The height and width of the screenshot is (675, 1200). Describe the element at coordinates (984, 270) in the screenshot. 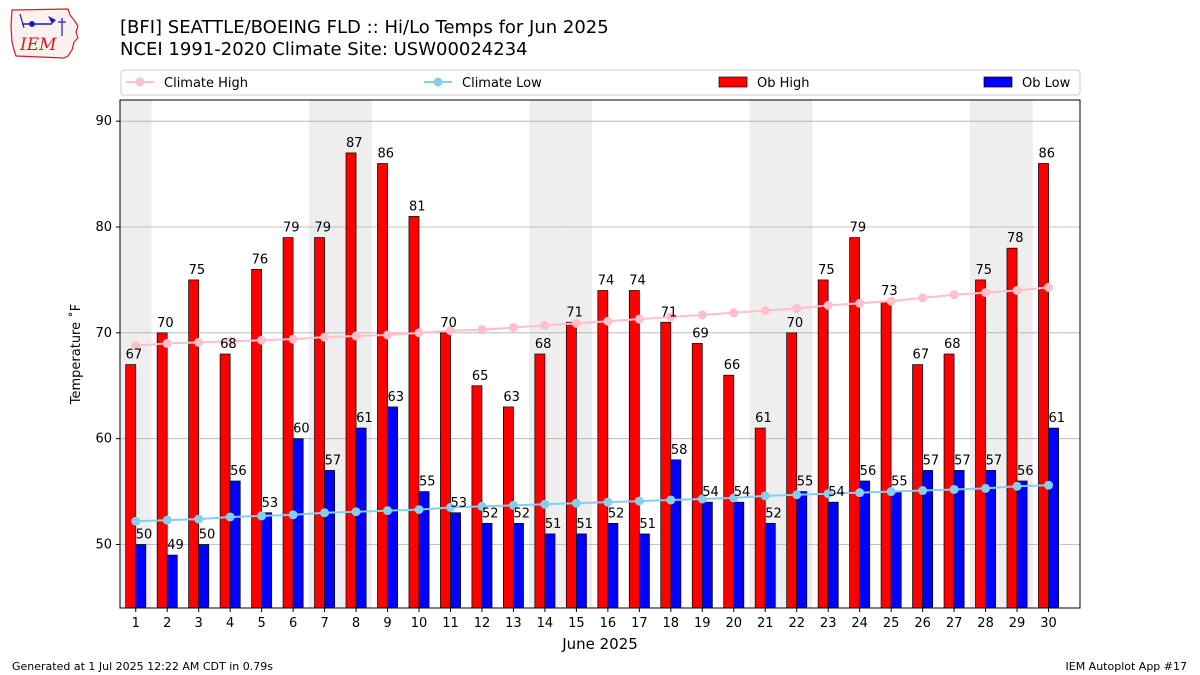

I see `label-ob-high-28: 75` at that location.